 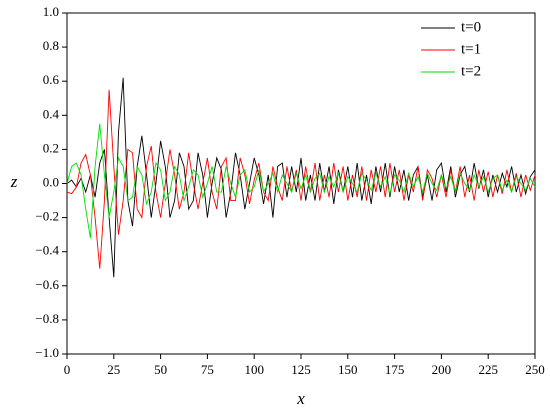 I want to click on y-tick-label: −0.8, so click(x=47, y=318).